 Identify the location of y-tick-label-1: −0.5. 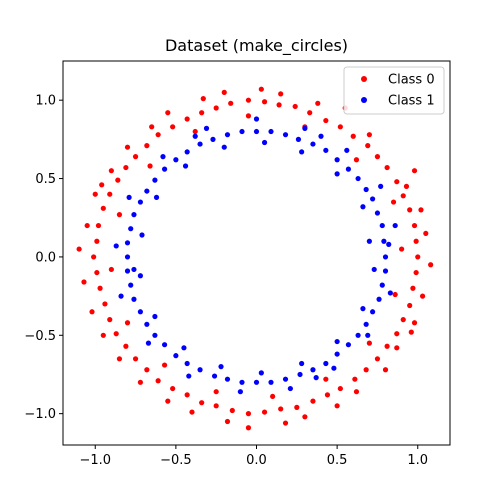
(40, 336).